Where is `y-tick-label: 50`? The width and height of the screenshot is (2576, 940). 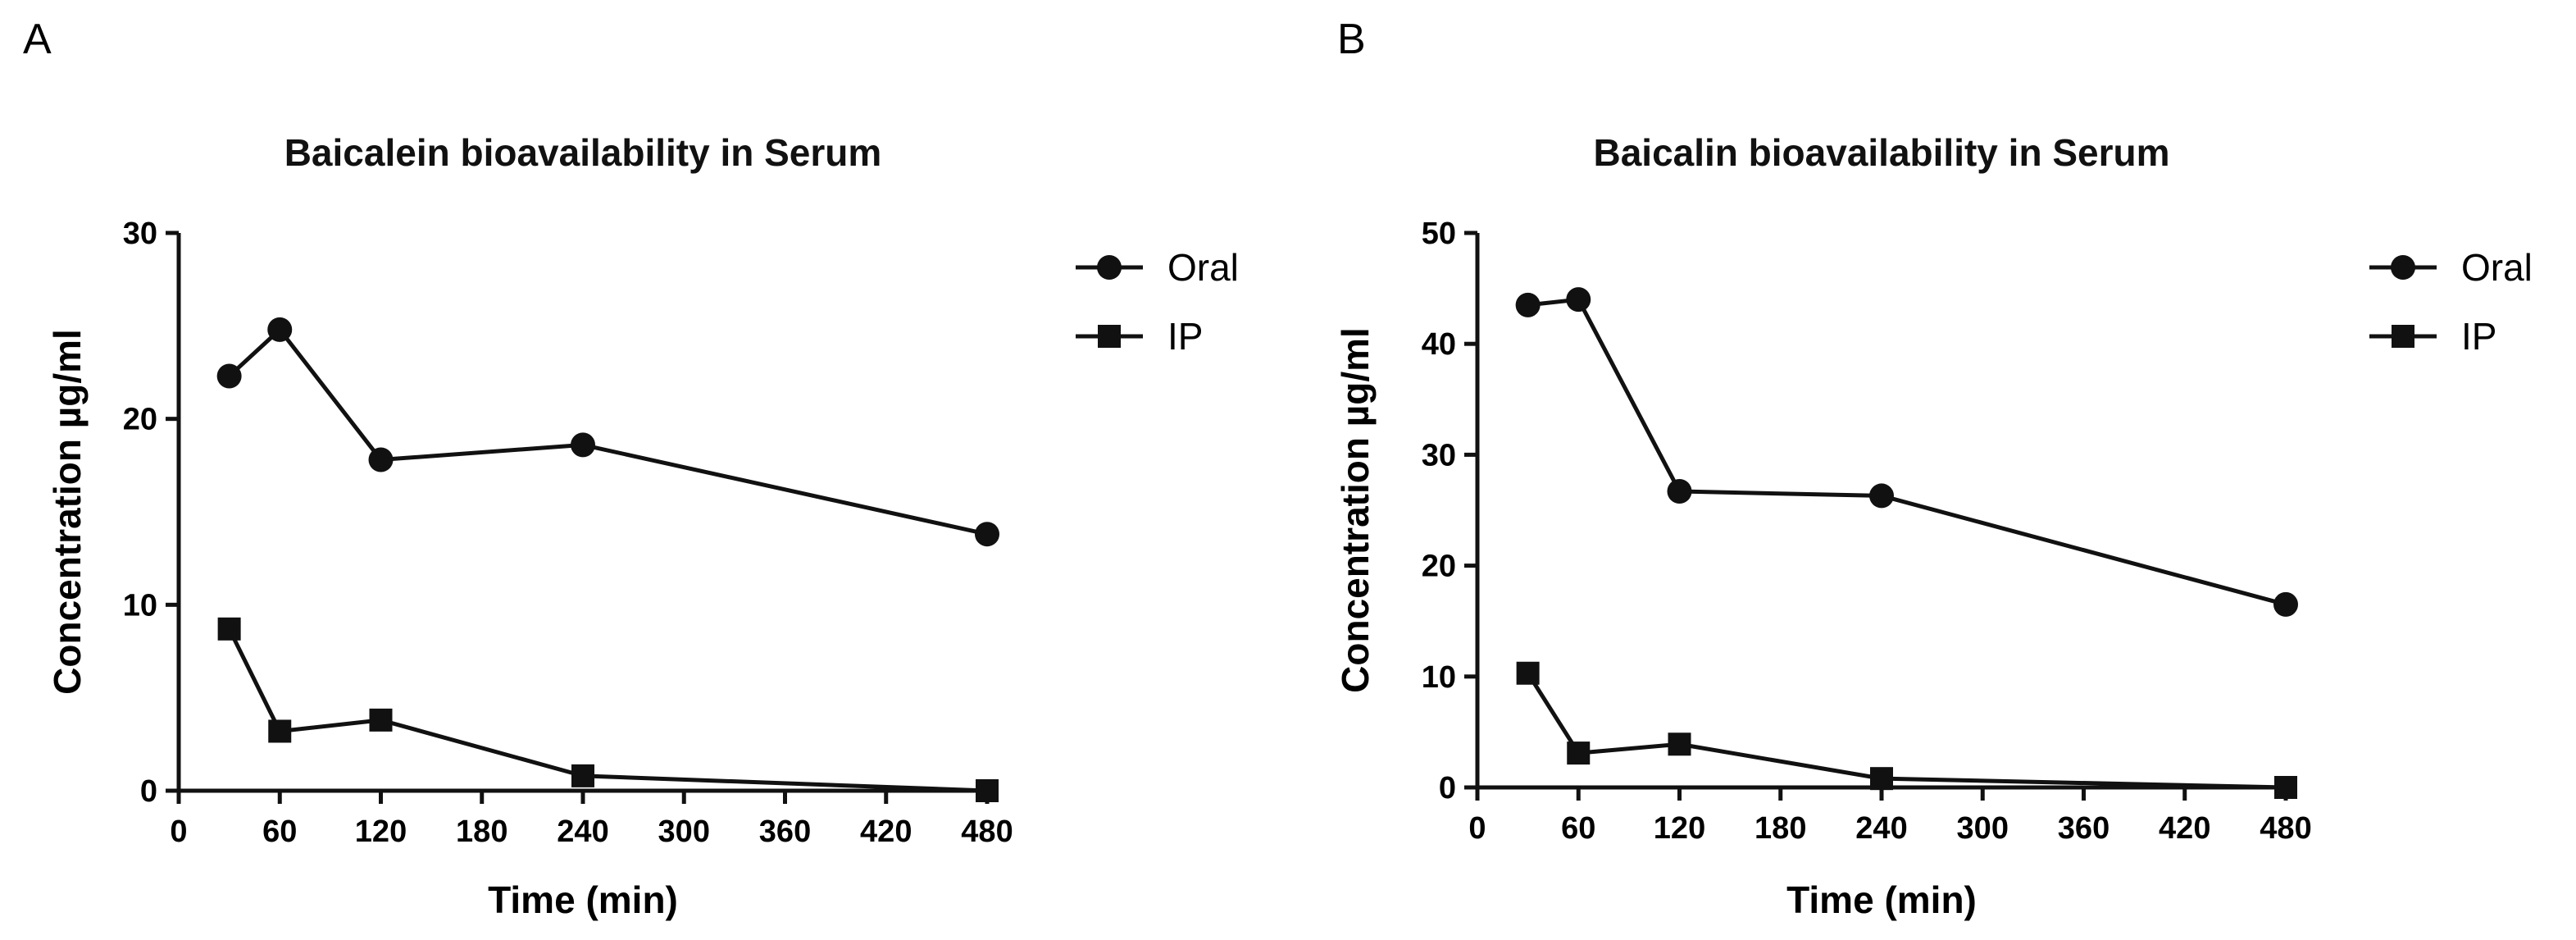 y-tick-label: 50 is located at coordinates (1439, 234).